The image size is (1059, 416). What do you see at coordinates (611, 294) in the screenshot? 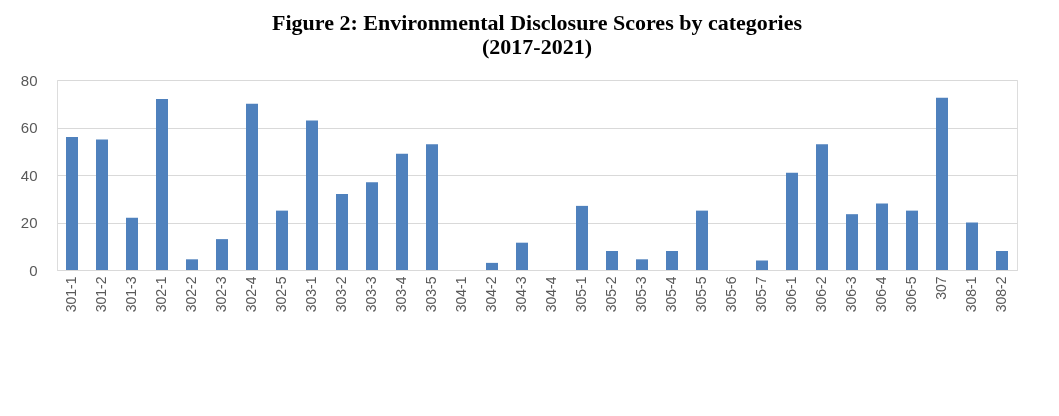
I see `x-tick-label: 305-2` at bounding box center [611, 294].